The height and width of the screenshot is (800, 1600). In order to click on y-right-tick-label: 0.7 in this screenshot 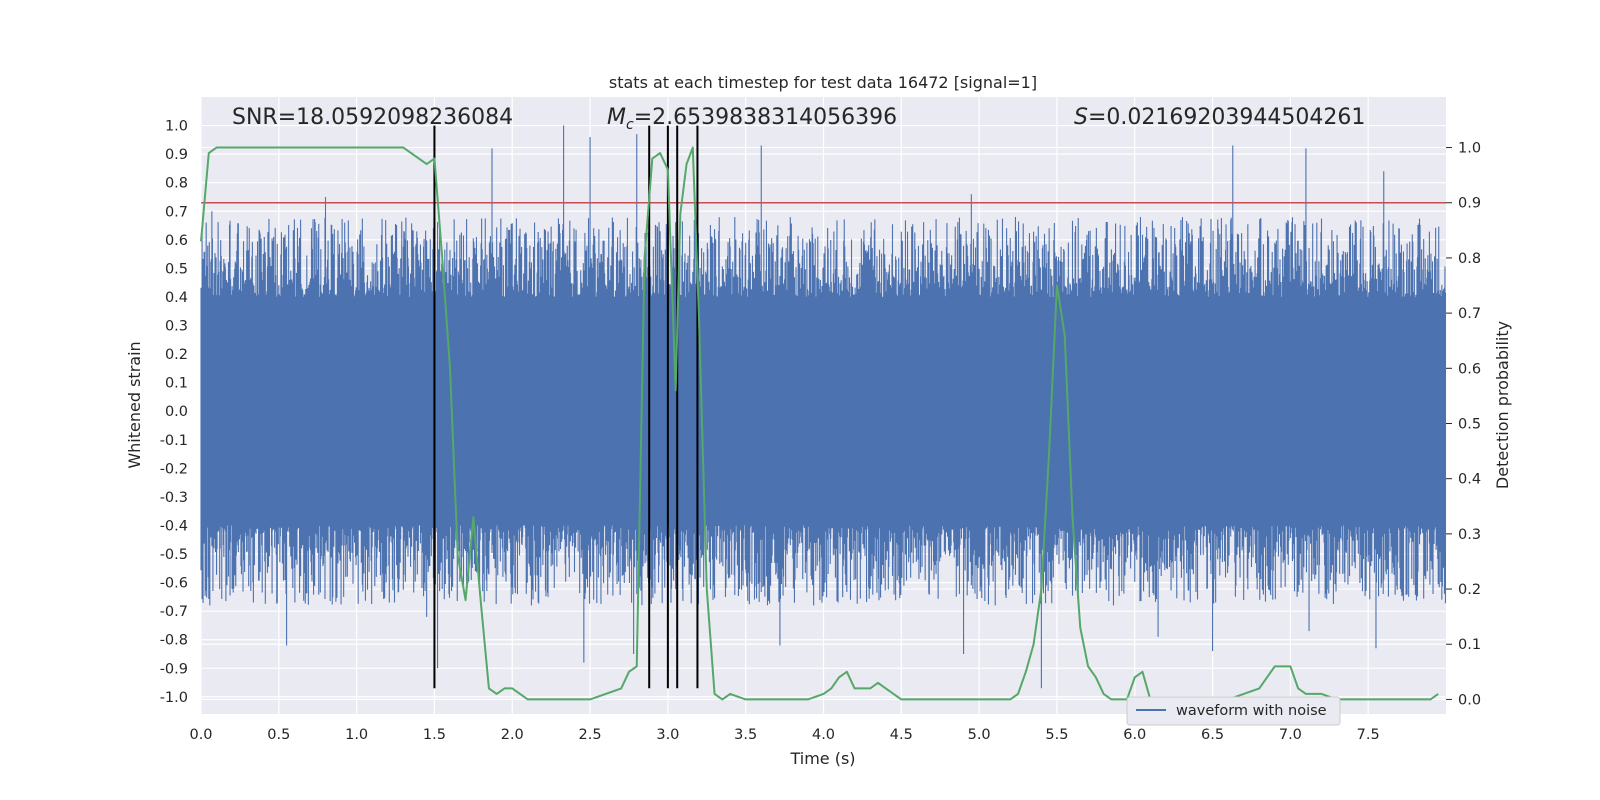, I will do `click(1469, 314)`.